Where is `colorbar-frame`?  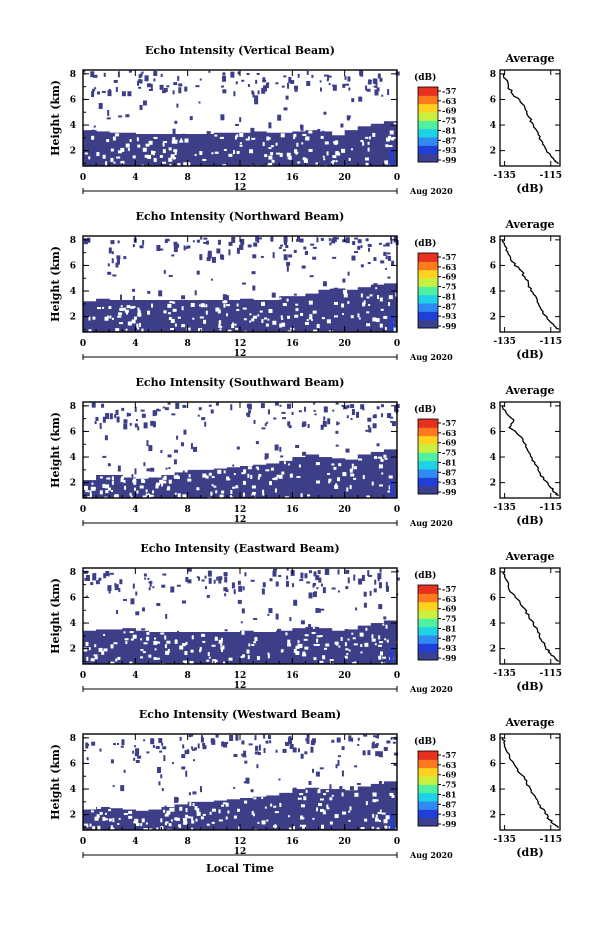
colorbar-frame is located at coordinates (428, 124).